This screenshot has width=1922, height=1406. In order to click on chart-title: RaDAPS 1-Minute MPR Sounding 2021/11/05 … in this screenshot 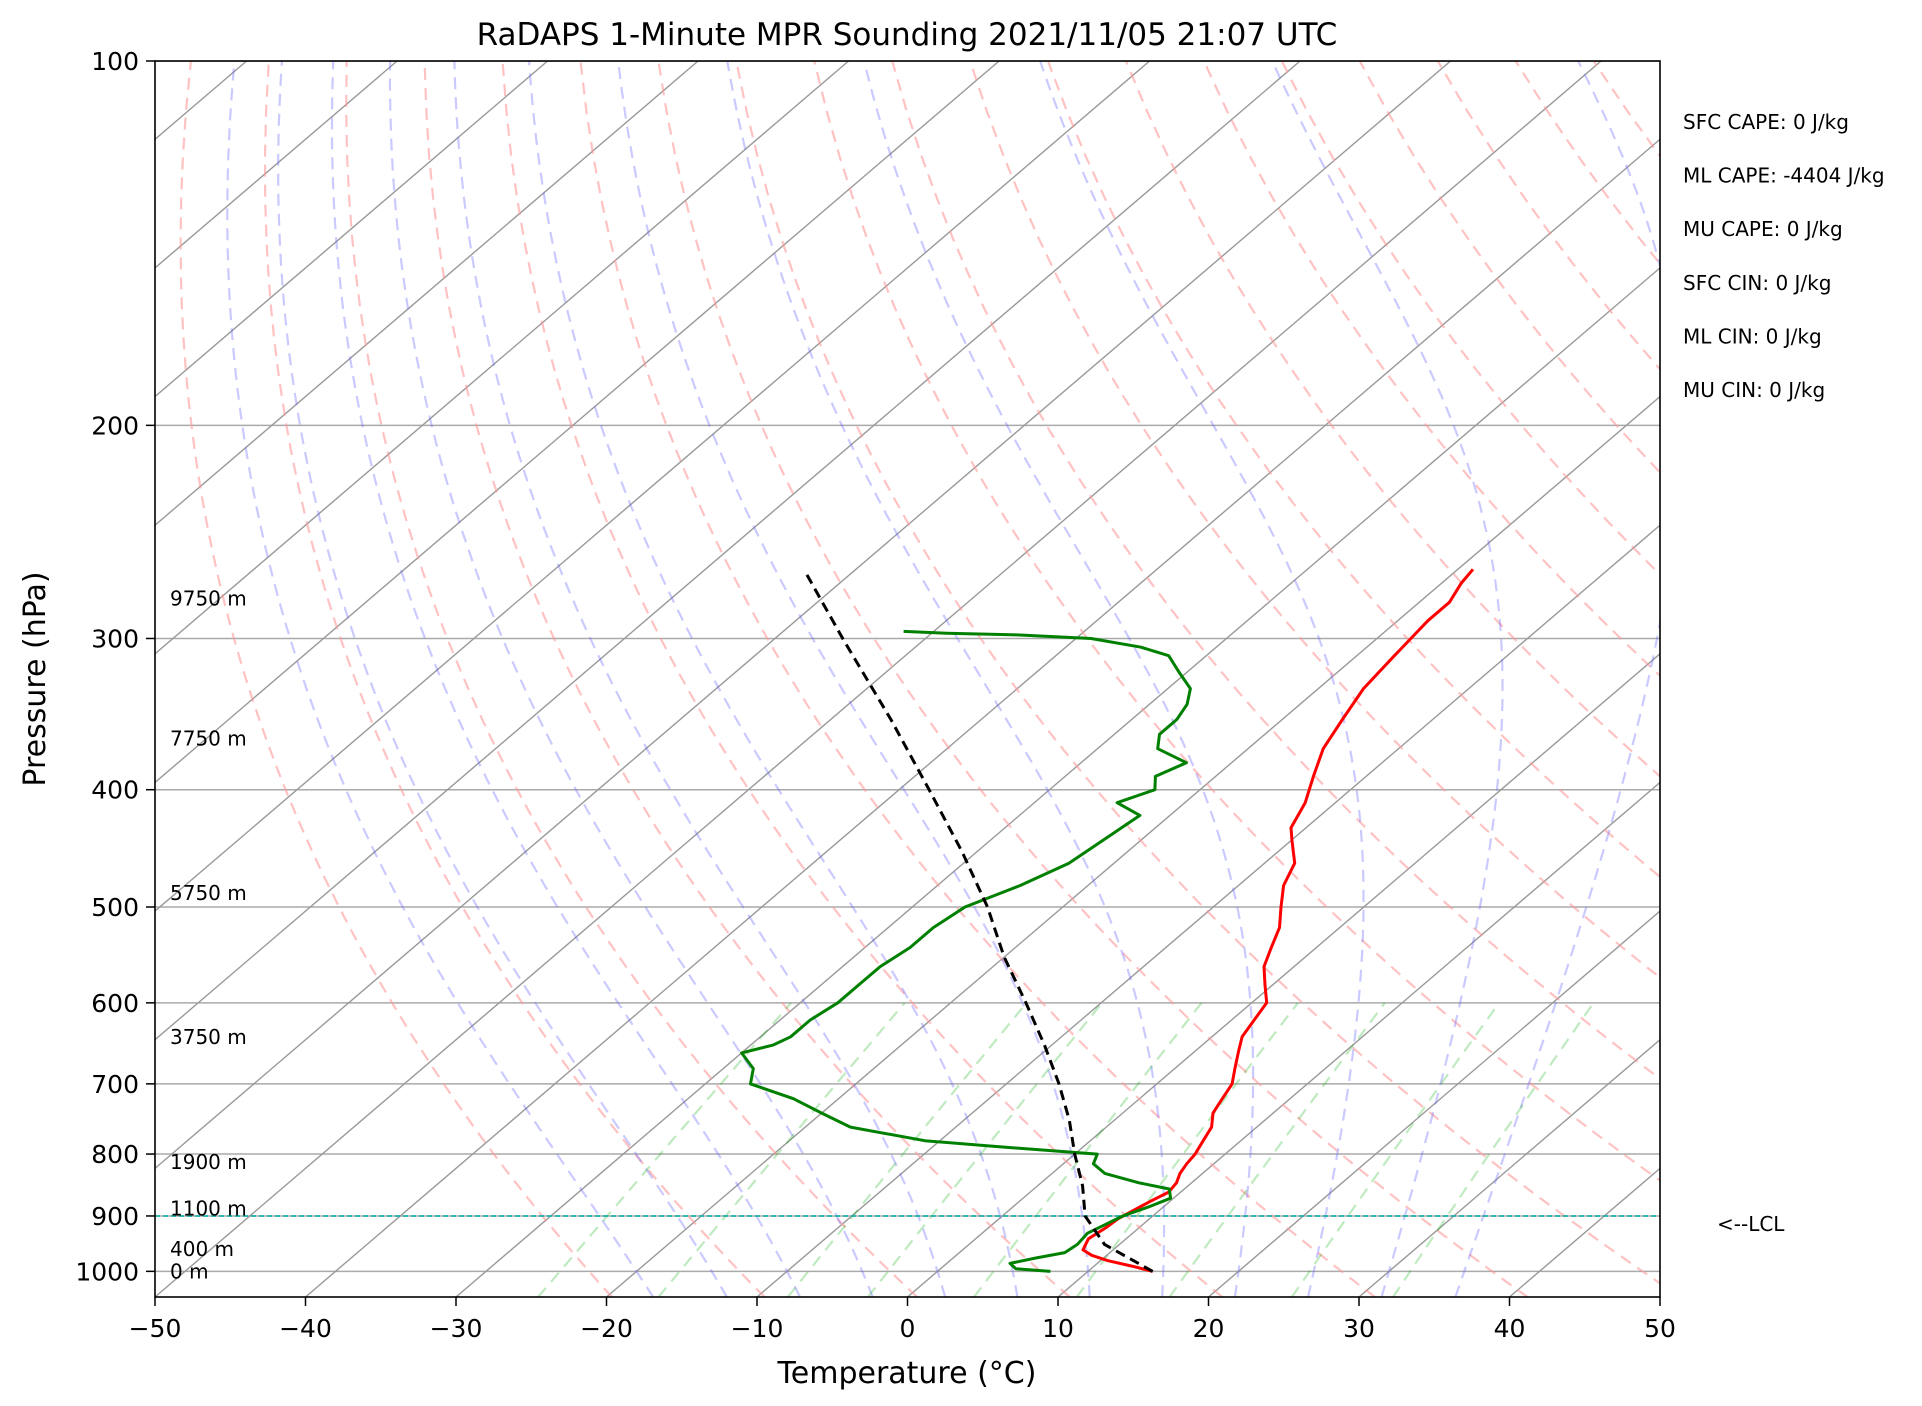, I will do `click(907, 35)`.